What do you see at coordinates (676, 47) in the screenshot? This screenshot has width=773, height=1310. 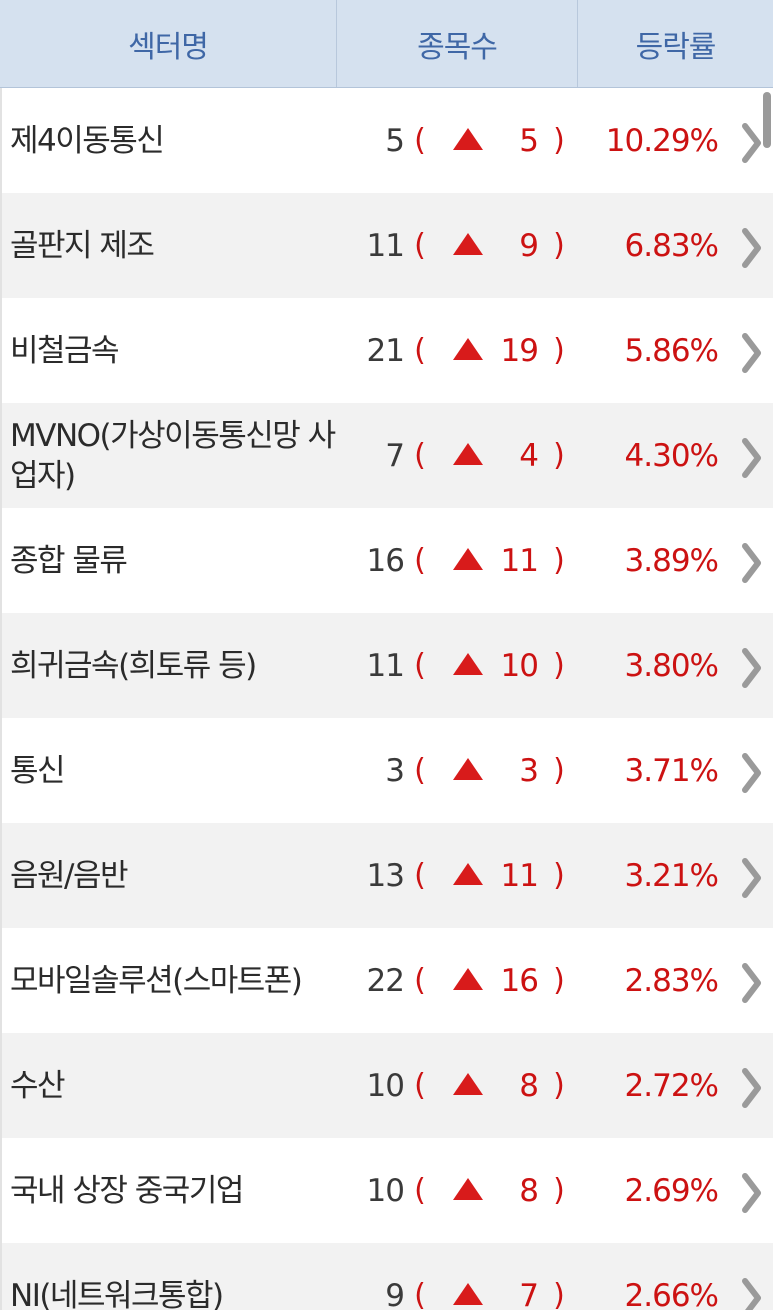 I see `rate-column-header: 등락률` at bounding box center [676, 47].